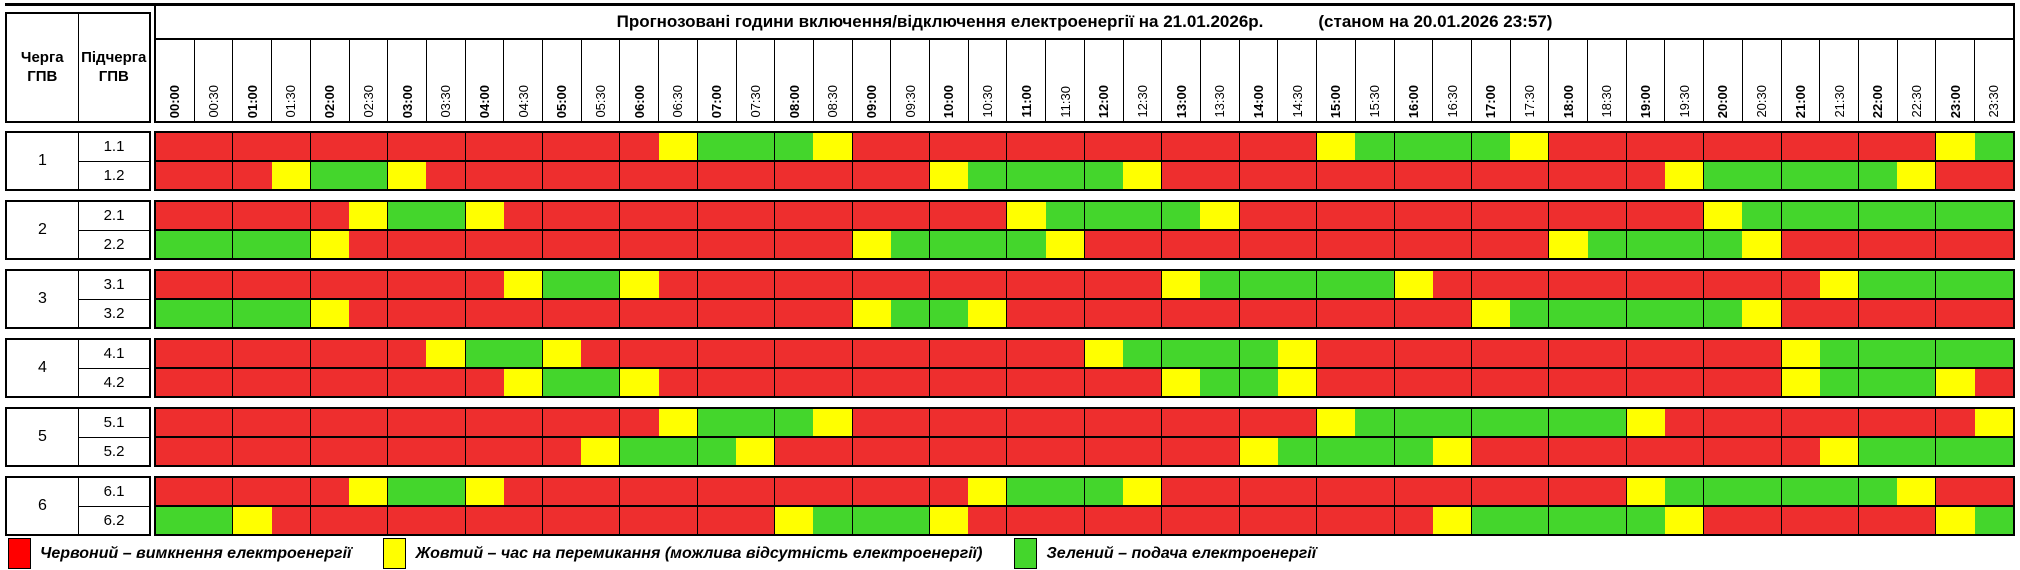 The height and width of the screenshot is (570, 2020). I want to click on time-label: 01:00, so click(252, 101).